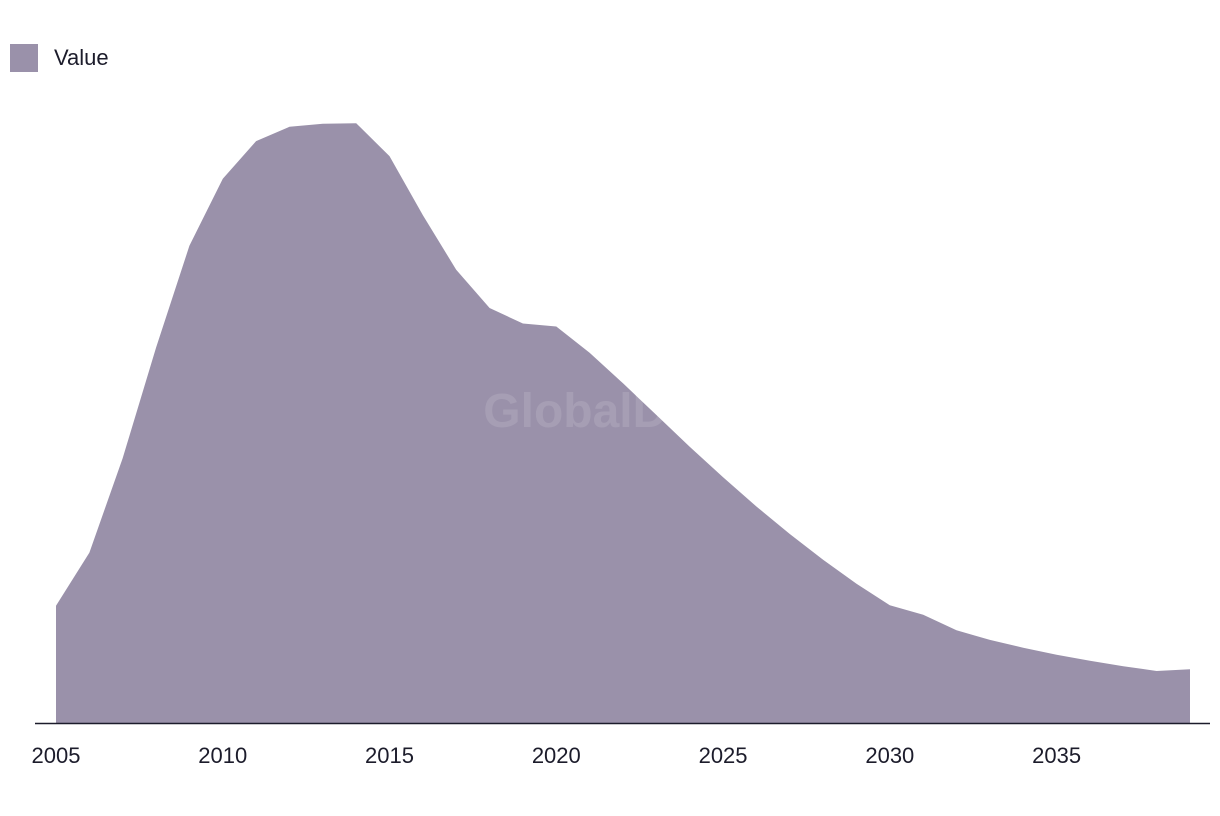 The height and width of the screenshot is (816, 1220). Describe the element at coordinates (723, 755) in the screenshot. I see `x-tick-label: 2025` at that location.